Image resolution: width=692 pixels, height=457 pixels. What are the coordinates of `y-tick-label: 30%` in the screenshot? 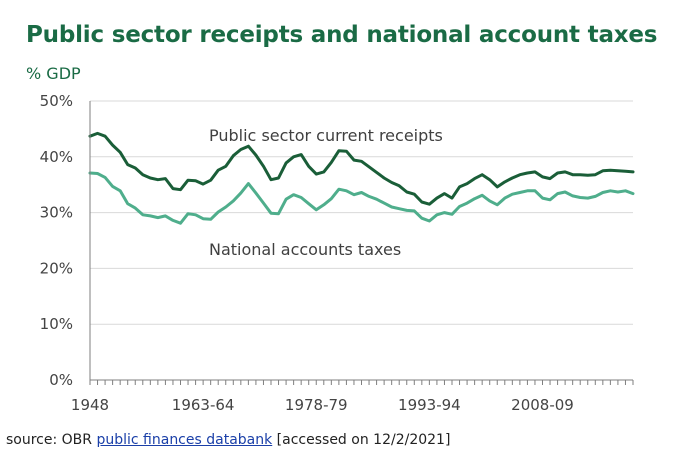 It's located at (56, 213).